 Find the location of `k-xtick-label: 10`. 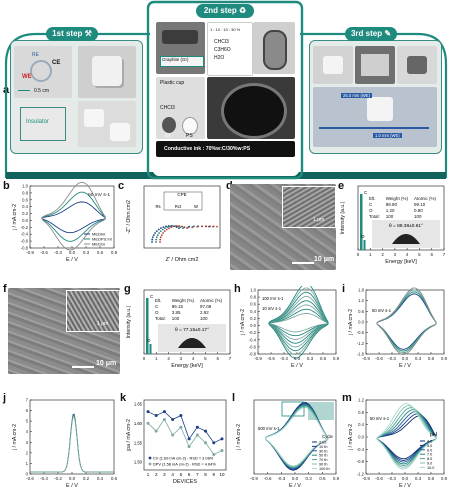

k-xtick-label: 10 is located at coordinates (222, 474).